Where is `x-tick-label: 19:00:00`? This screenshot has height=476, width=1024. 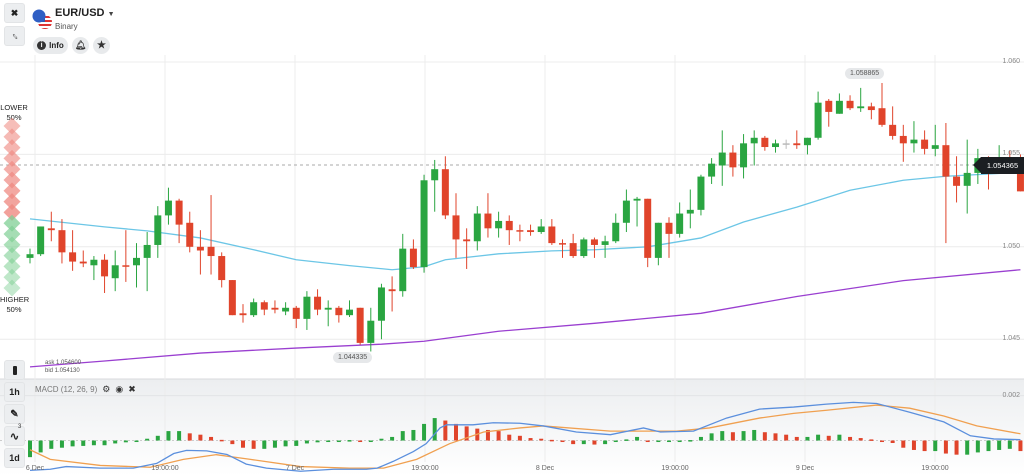 x-tick-label: 19:00:00 is located at coordinates (675, 468).